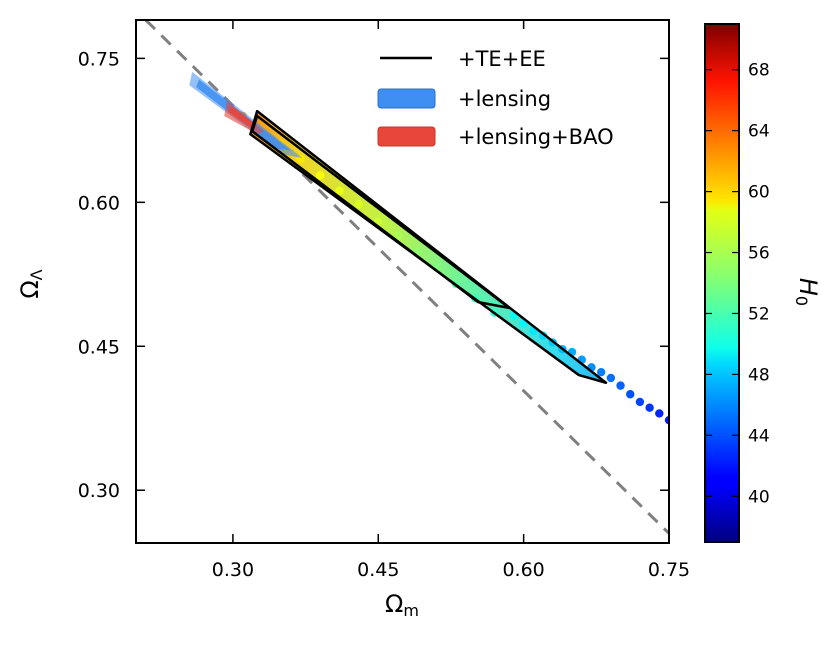 This screenshot has height=654, width=830. I want to click on x-tick-label: 0.60, so click(523, 570).